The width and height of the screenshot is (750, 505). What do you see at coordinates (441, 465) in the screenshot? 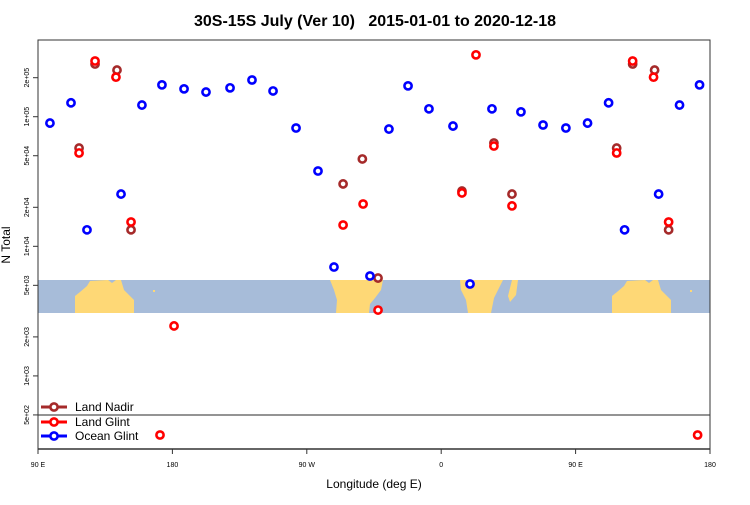
I see `x-tick-label: 0` at bounding box center [441, 465].